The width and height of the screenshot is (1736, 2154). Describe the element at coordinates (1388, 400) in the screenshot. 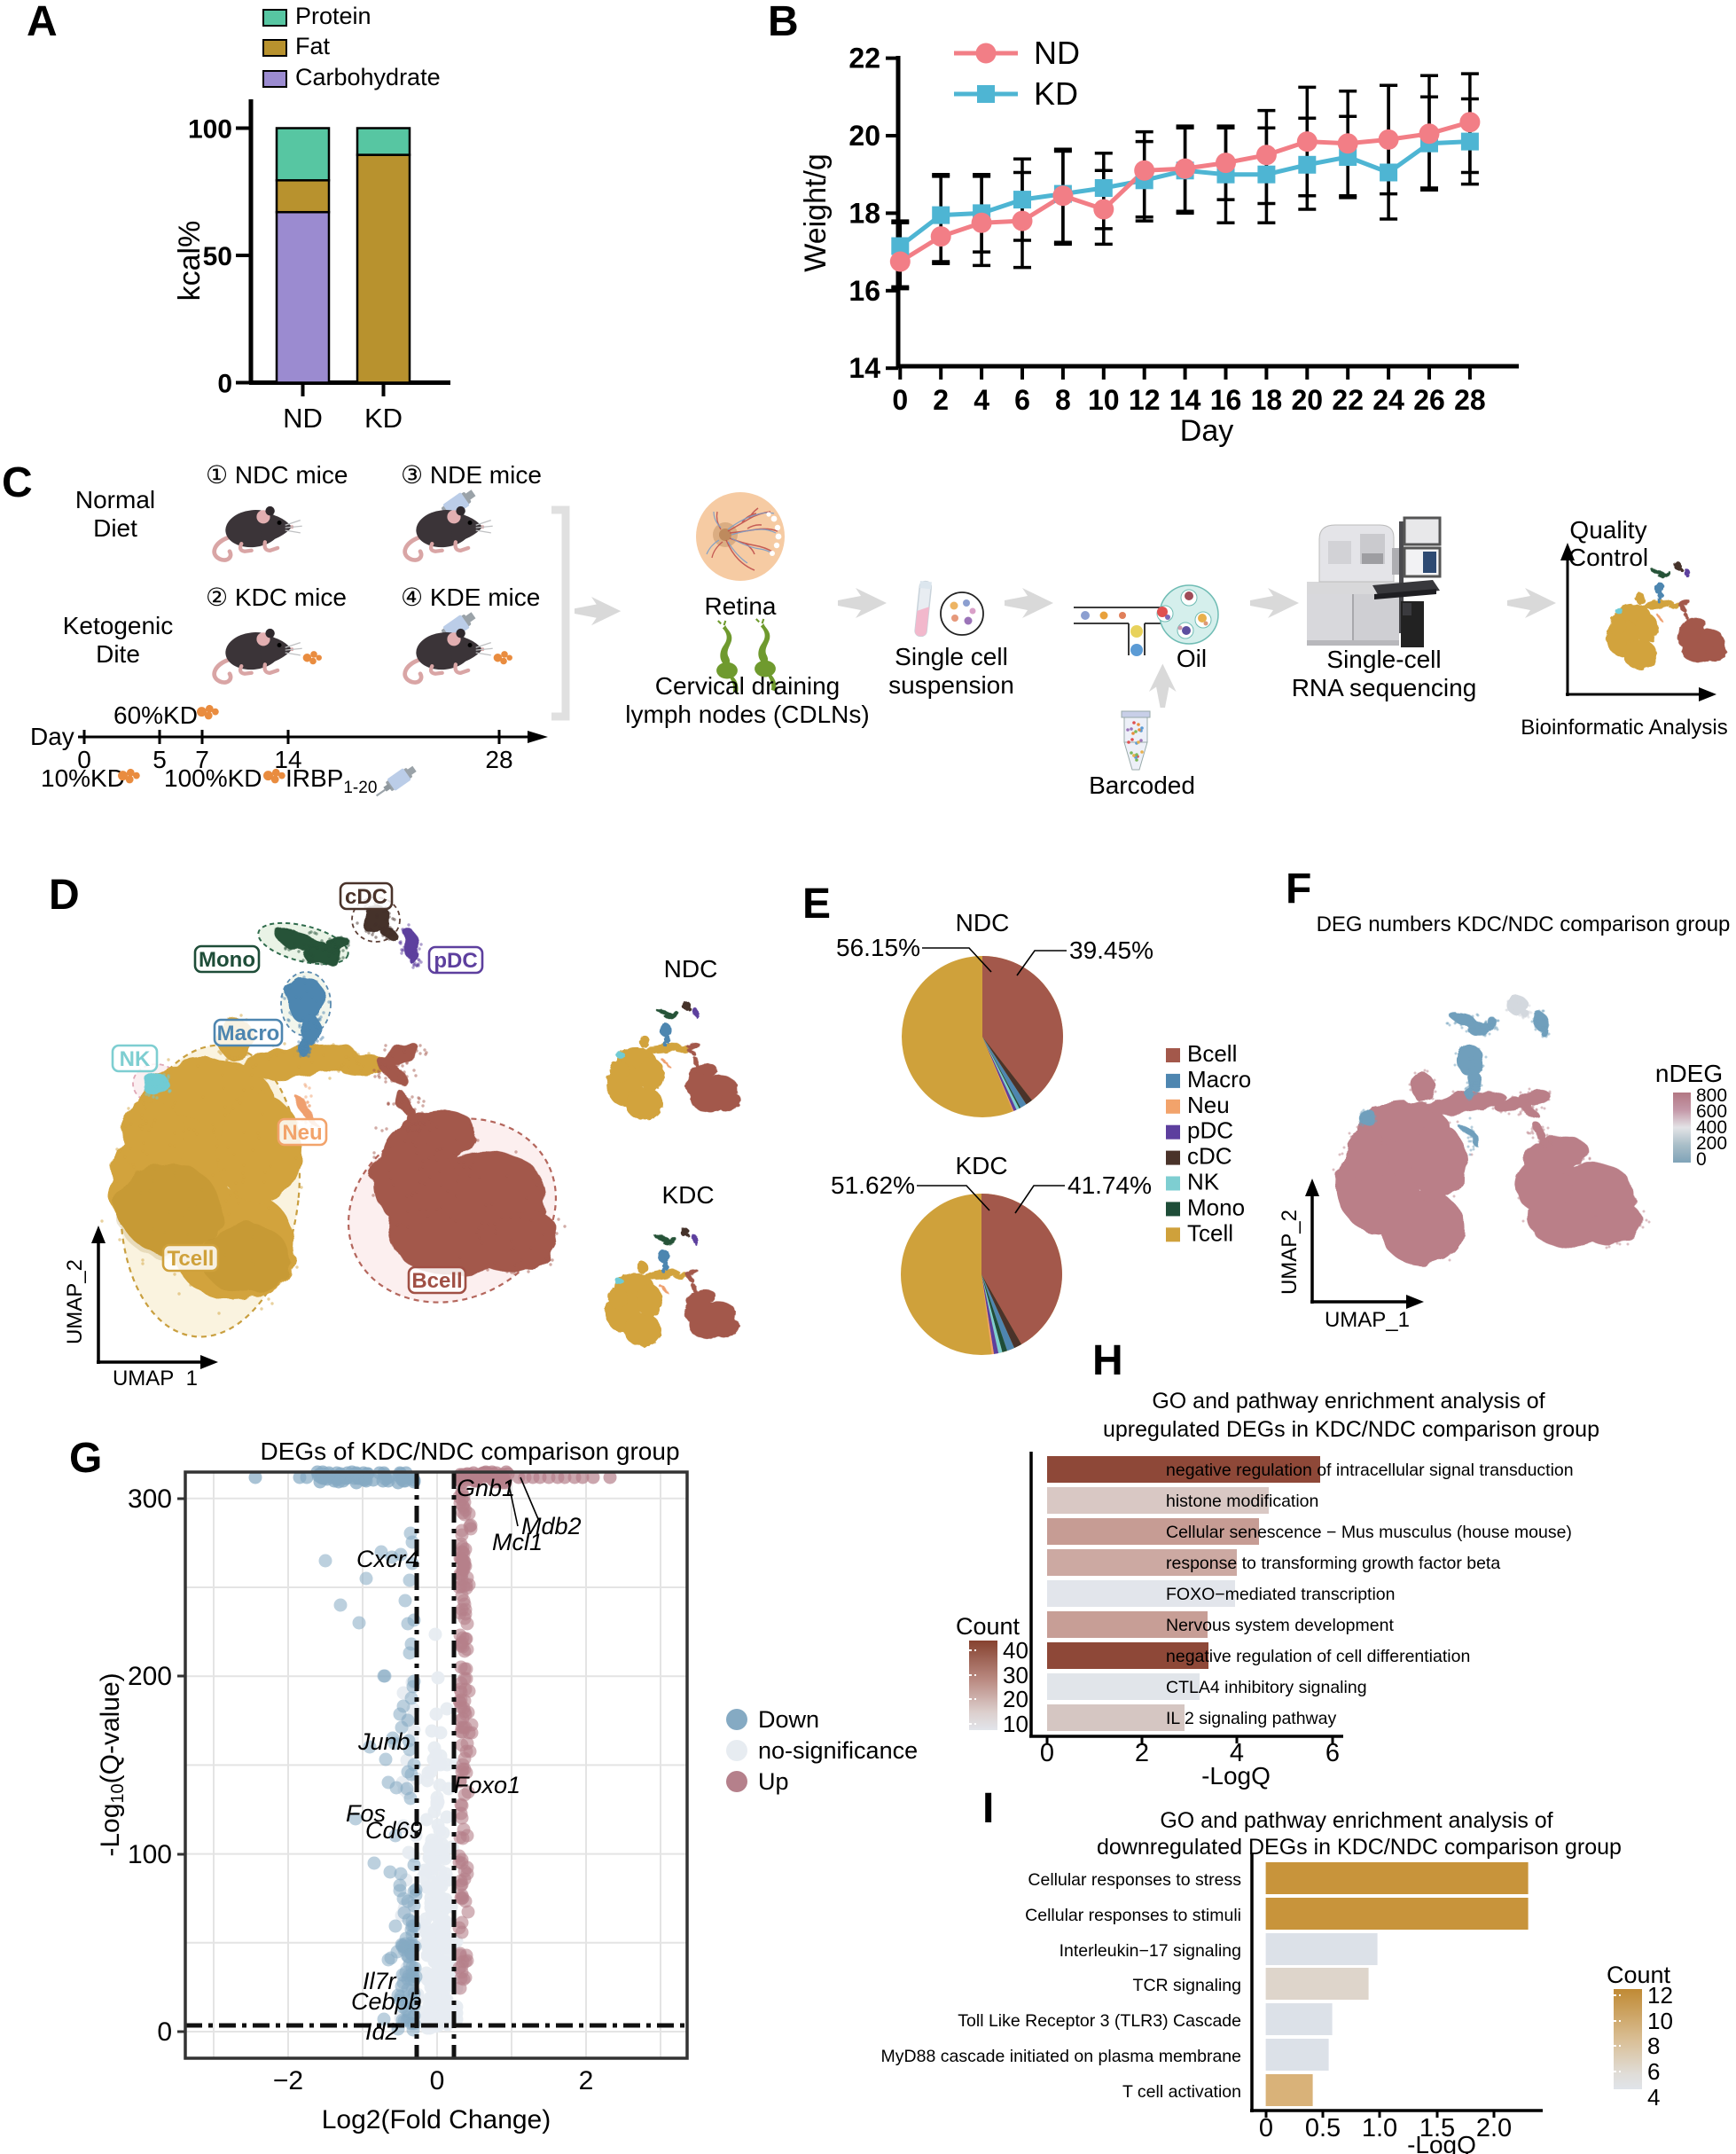

I see `svg-text: 24` at that location.